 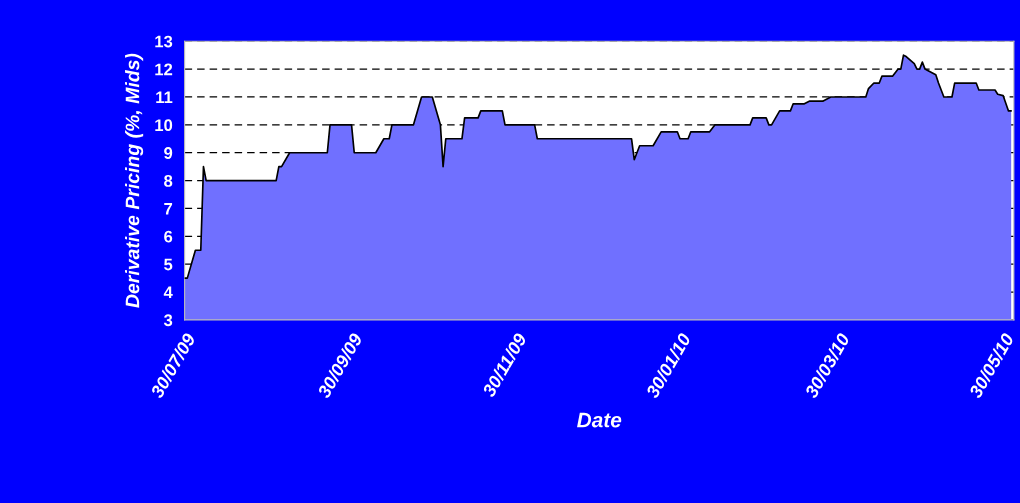 What do you see at coordinates (168, 264) in the screenshot?
I see `y-tick-label: 5` at bounding box center [168, 264].